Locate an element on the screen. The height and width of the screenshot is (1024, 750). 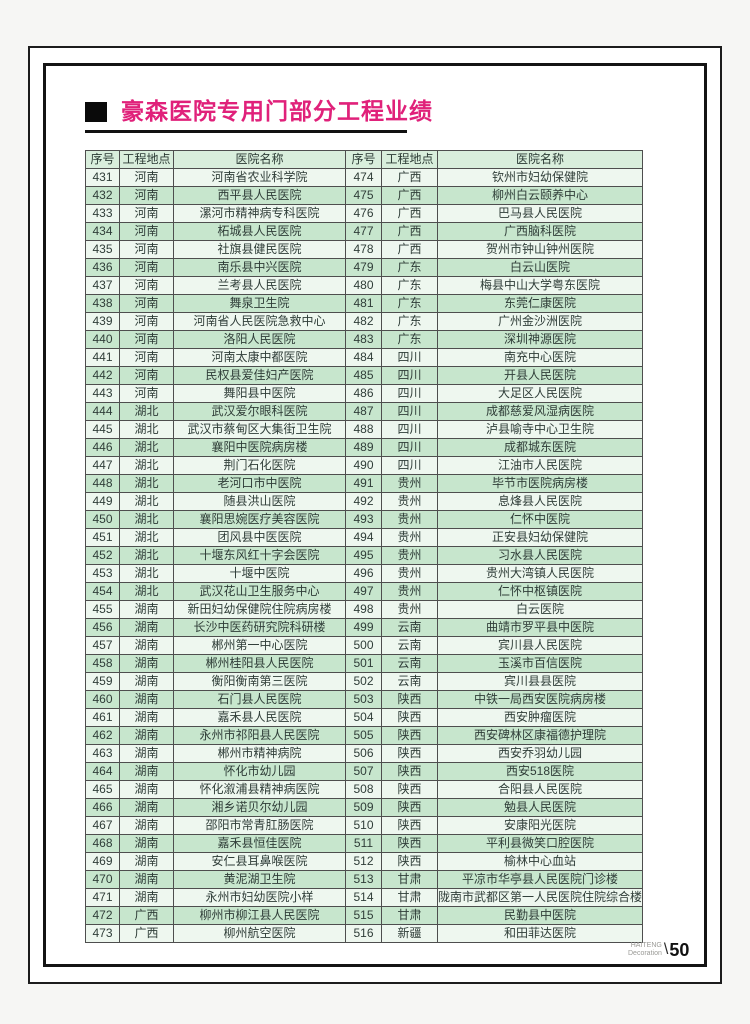
cell-hospital: 邵阳市常青肛肠医院 is located at coordinates (259, 825).